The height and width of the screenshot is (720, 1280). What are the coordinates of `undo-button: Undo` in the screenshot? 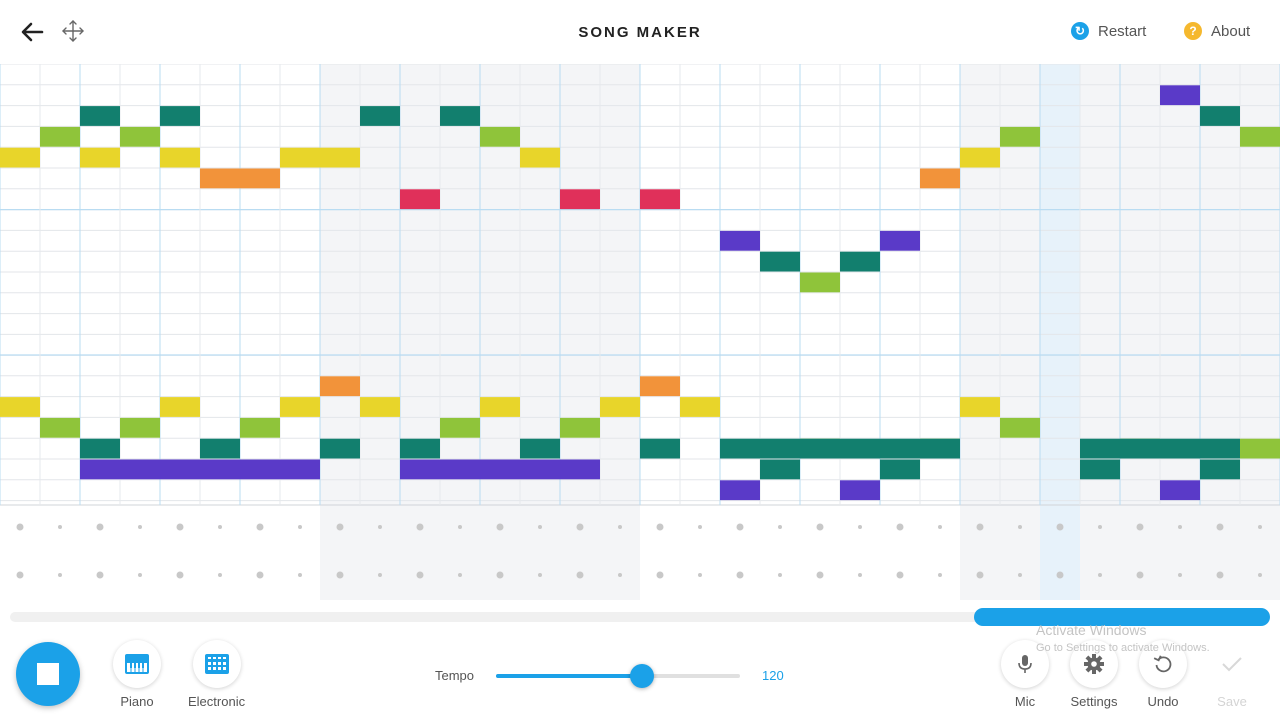 It's located at (1163, 674).